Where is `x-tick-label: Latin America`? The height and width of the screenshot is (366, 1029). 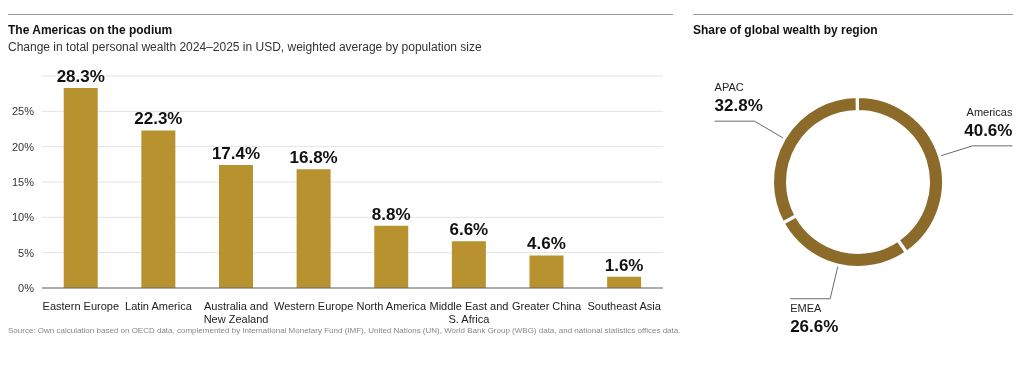 x-tick-label: Latin America is located at coordinates (159, 306).